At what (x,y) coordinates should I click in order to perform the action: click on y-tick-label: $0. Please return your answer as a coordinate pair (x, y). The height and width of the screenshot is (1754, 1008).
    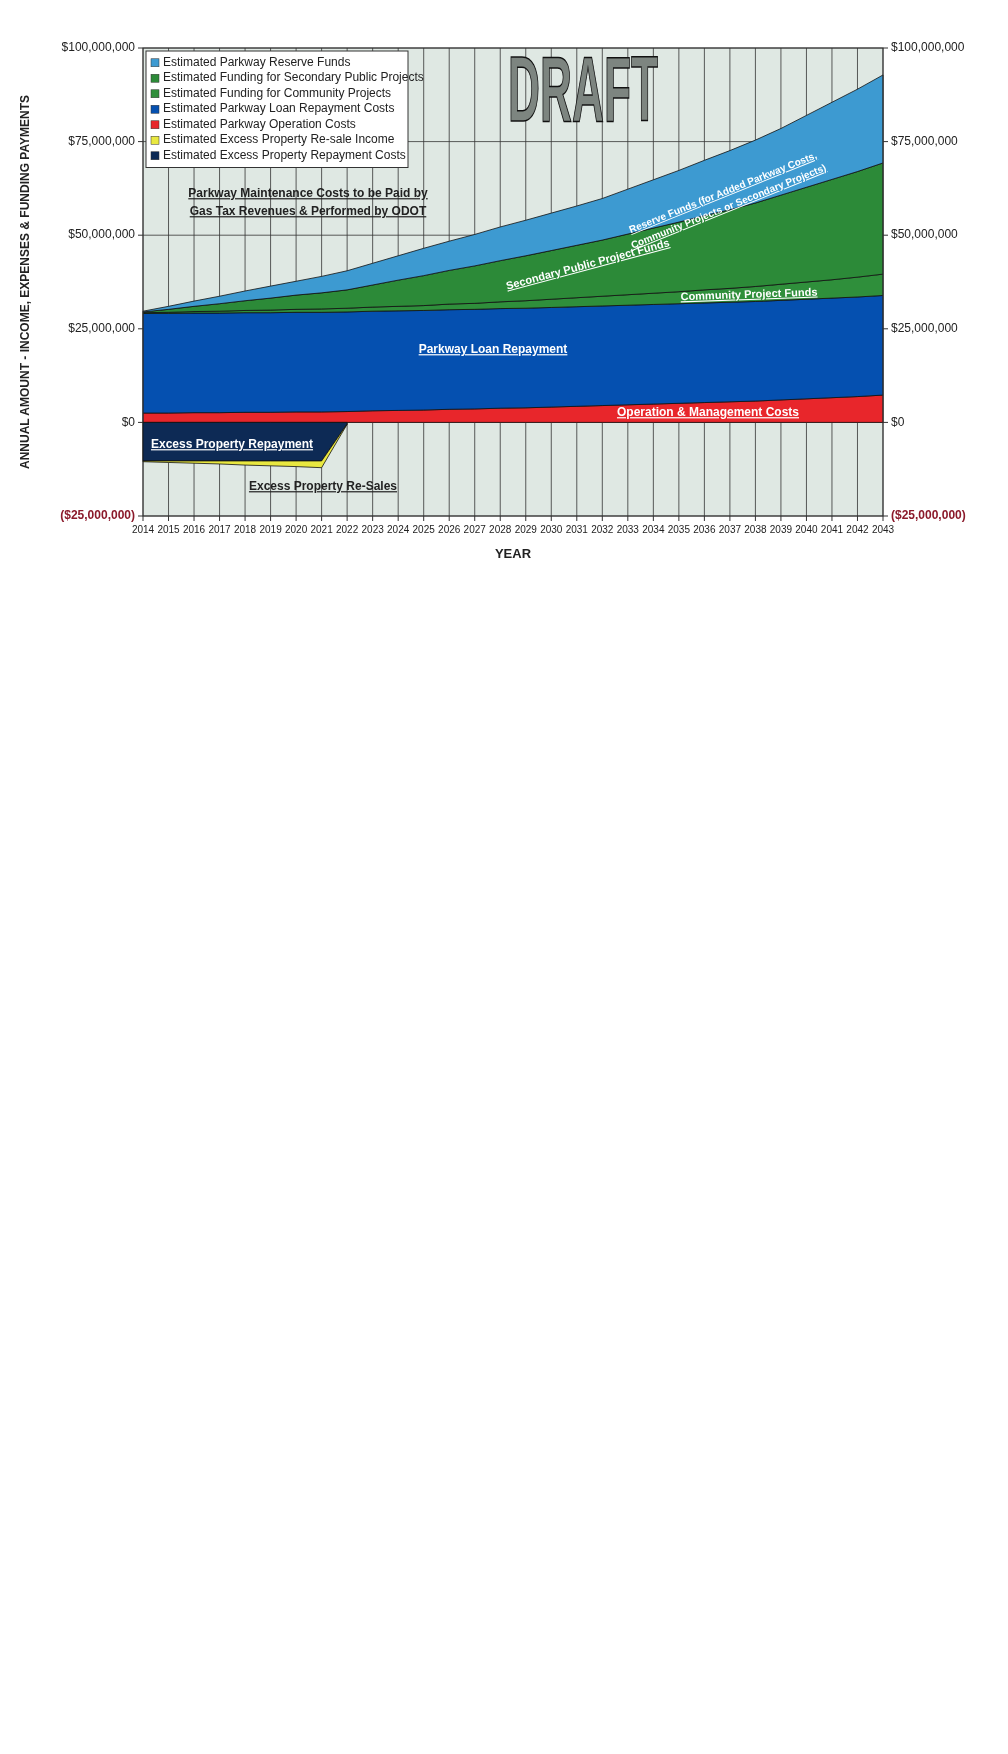
    Looking at the image, I should click on (128, 421).